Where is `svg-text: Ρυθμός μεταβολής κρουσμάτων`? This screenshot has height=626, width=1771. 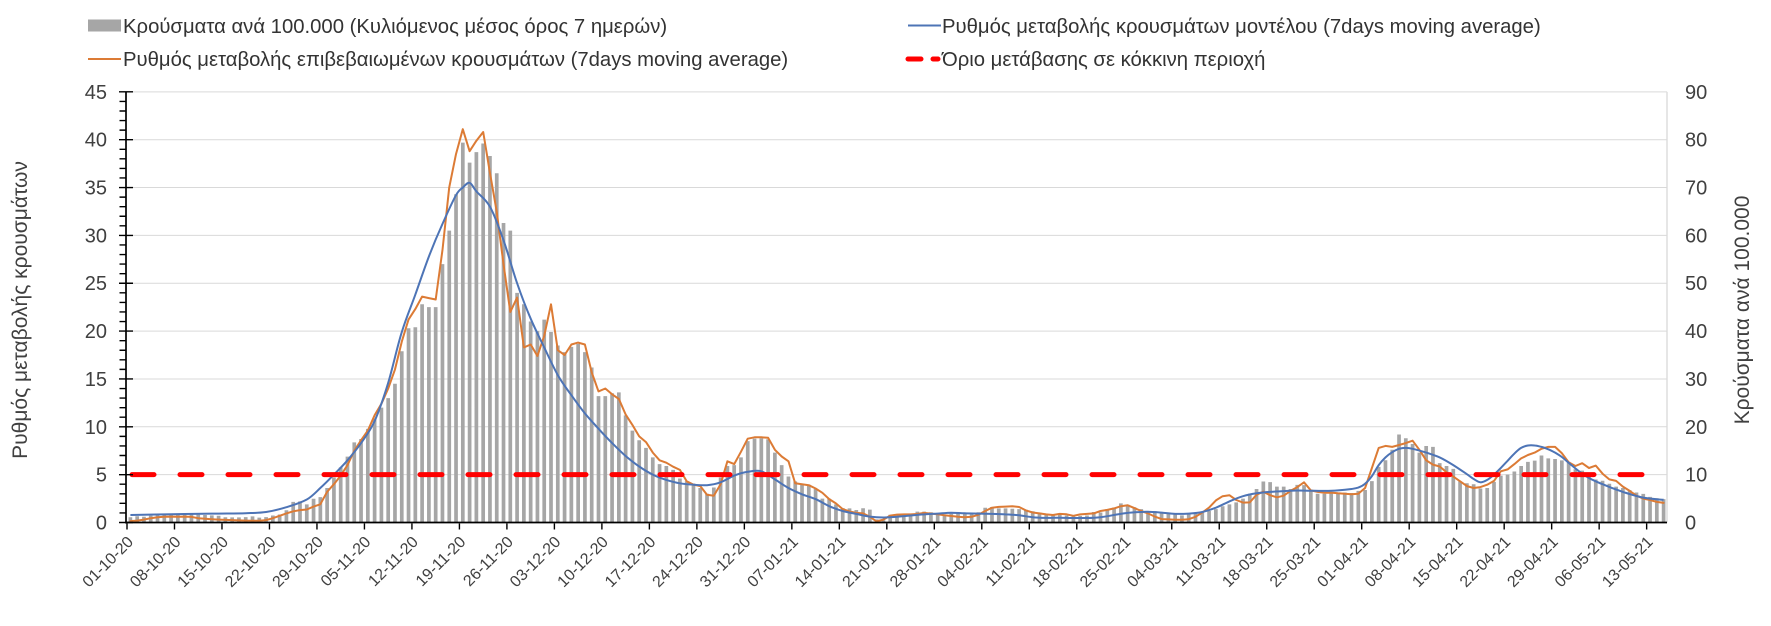
svg-text: Ρυθμός μεταβολής κρουσμάτων is located at coordinates (20, 310).